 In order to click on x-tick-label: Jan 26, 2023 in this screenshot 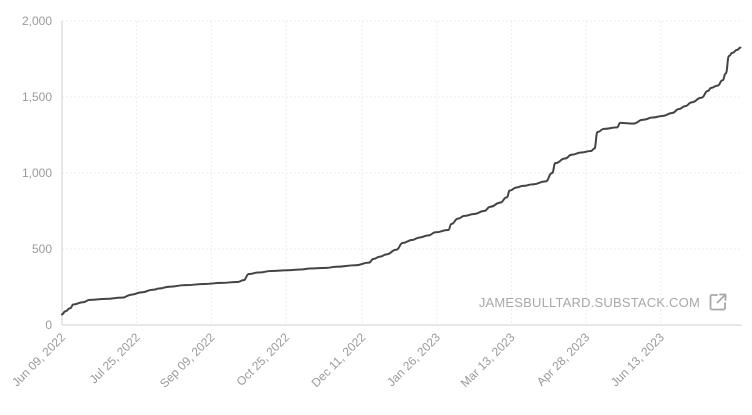, I will do `click(413, 359)`.